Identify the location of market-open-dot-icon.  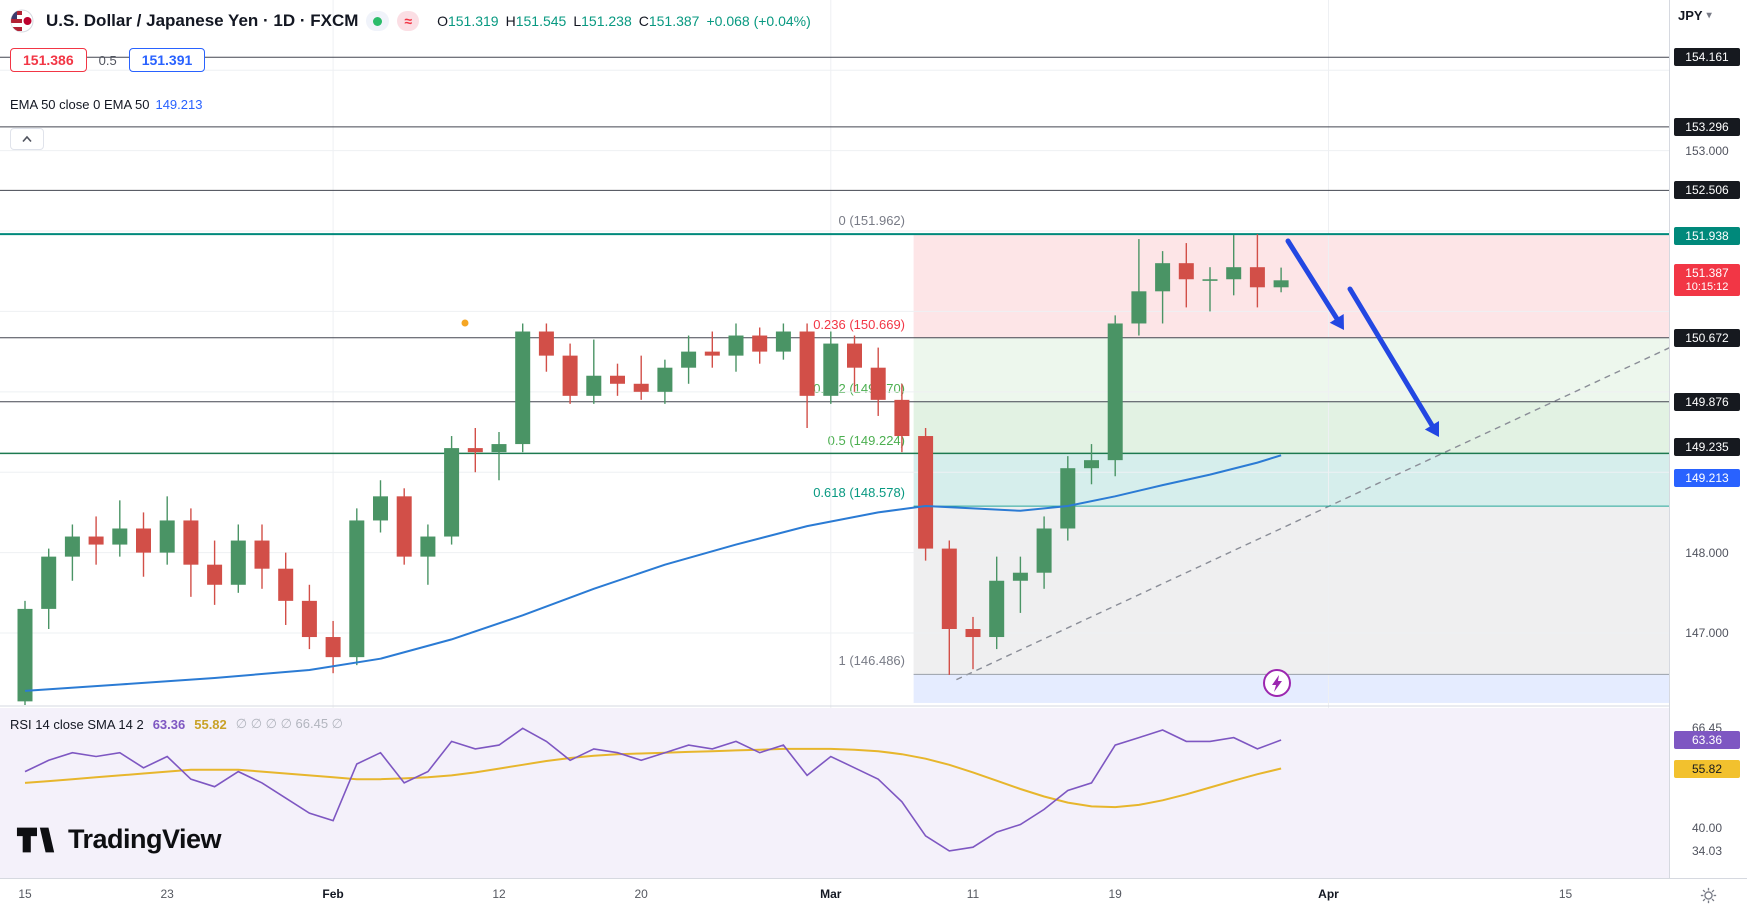
(378, 21).